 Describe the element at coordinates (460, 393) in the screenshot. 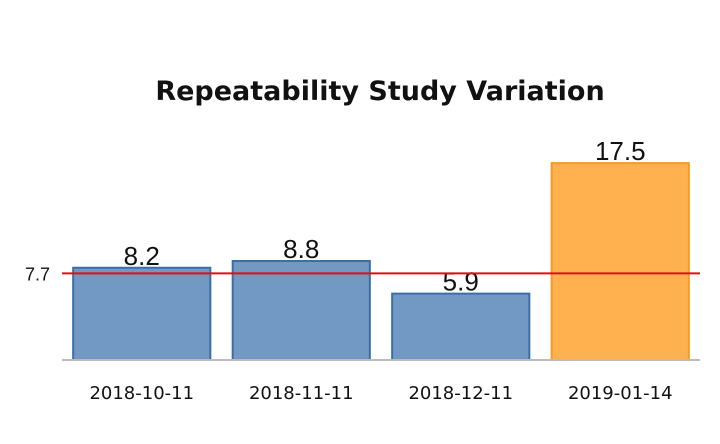

I see `x-tick-label-2018-12-11: 2018-12-11` at that location.